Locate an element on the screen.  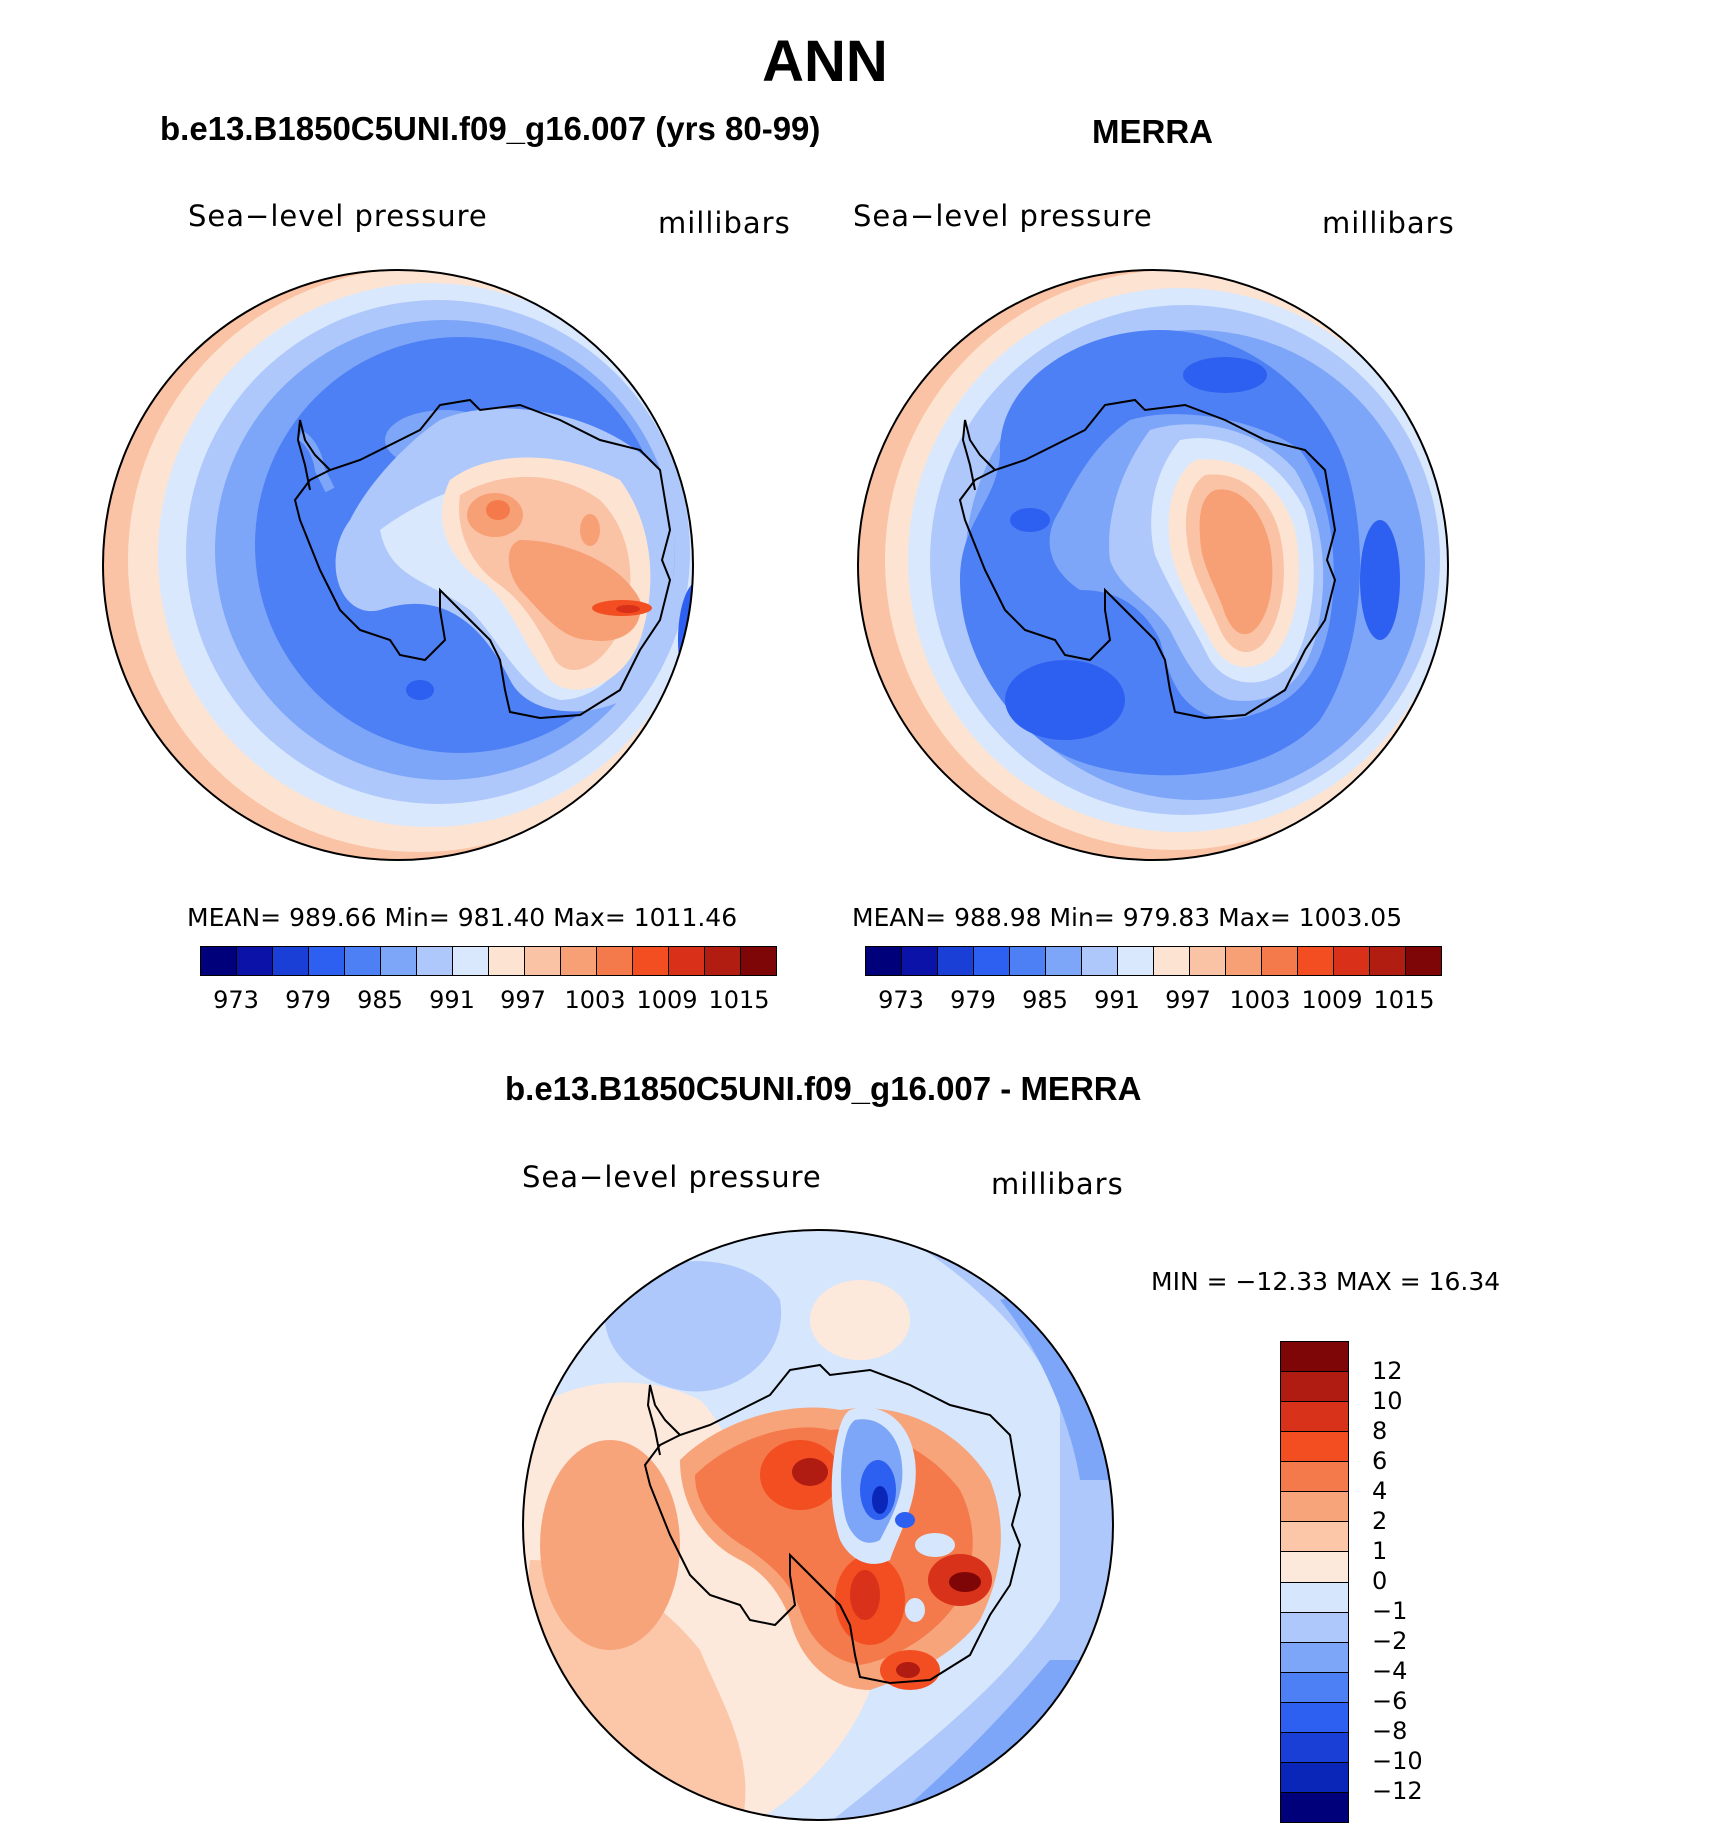
panel1-variable-label: Sea−level pressure is located at coordinates (338, 216).